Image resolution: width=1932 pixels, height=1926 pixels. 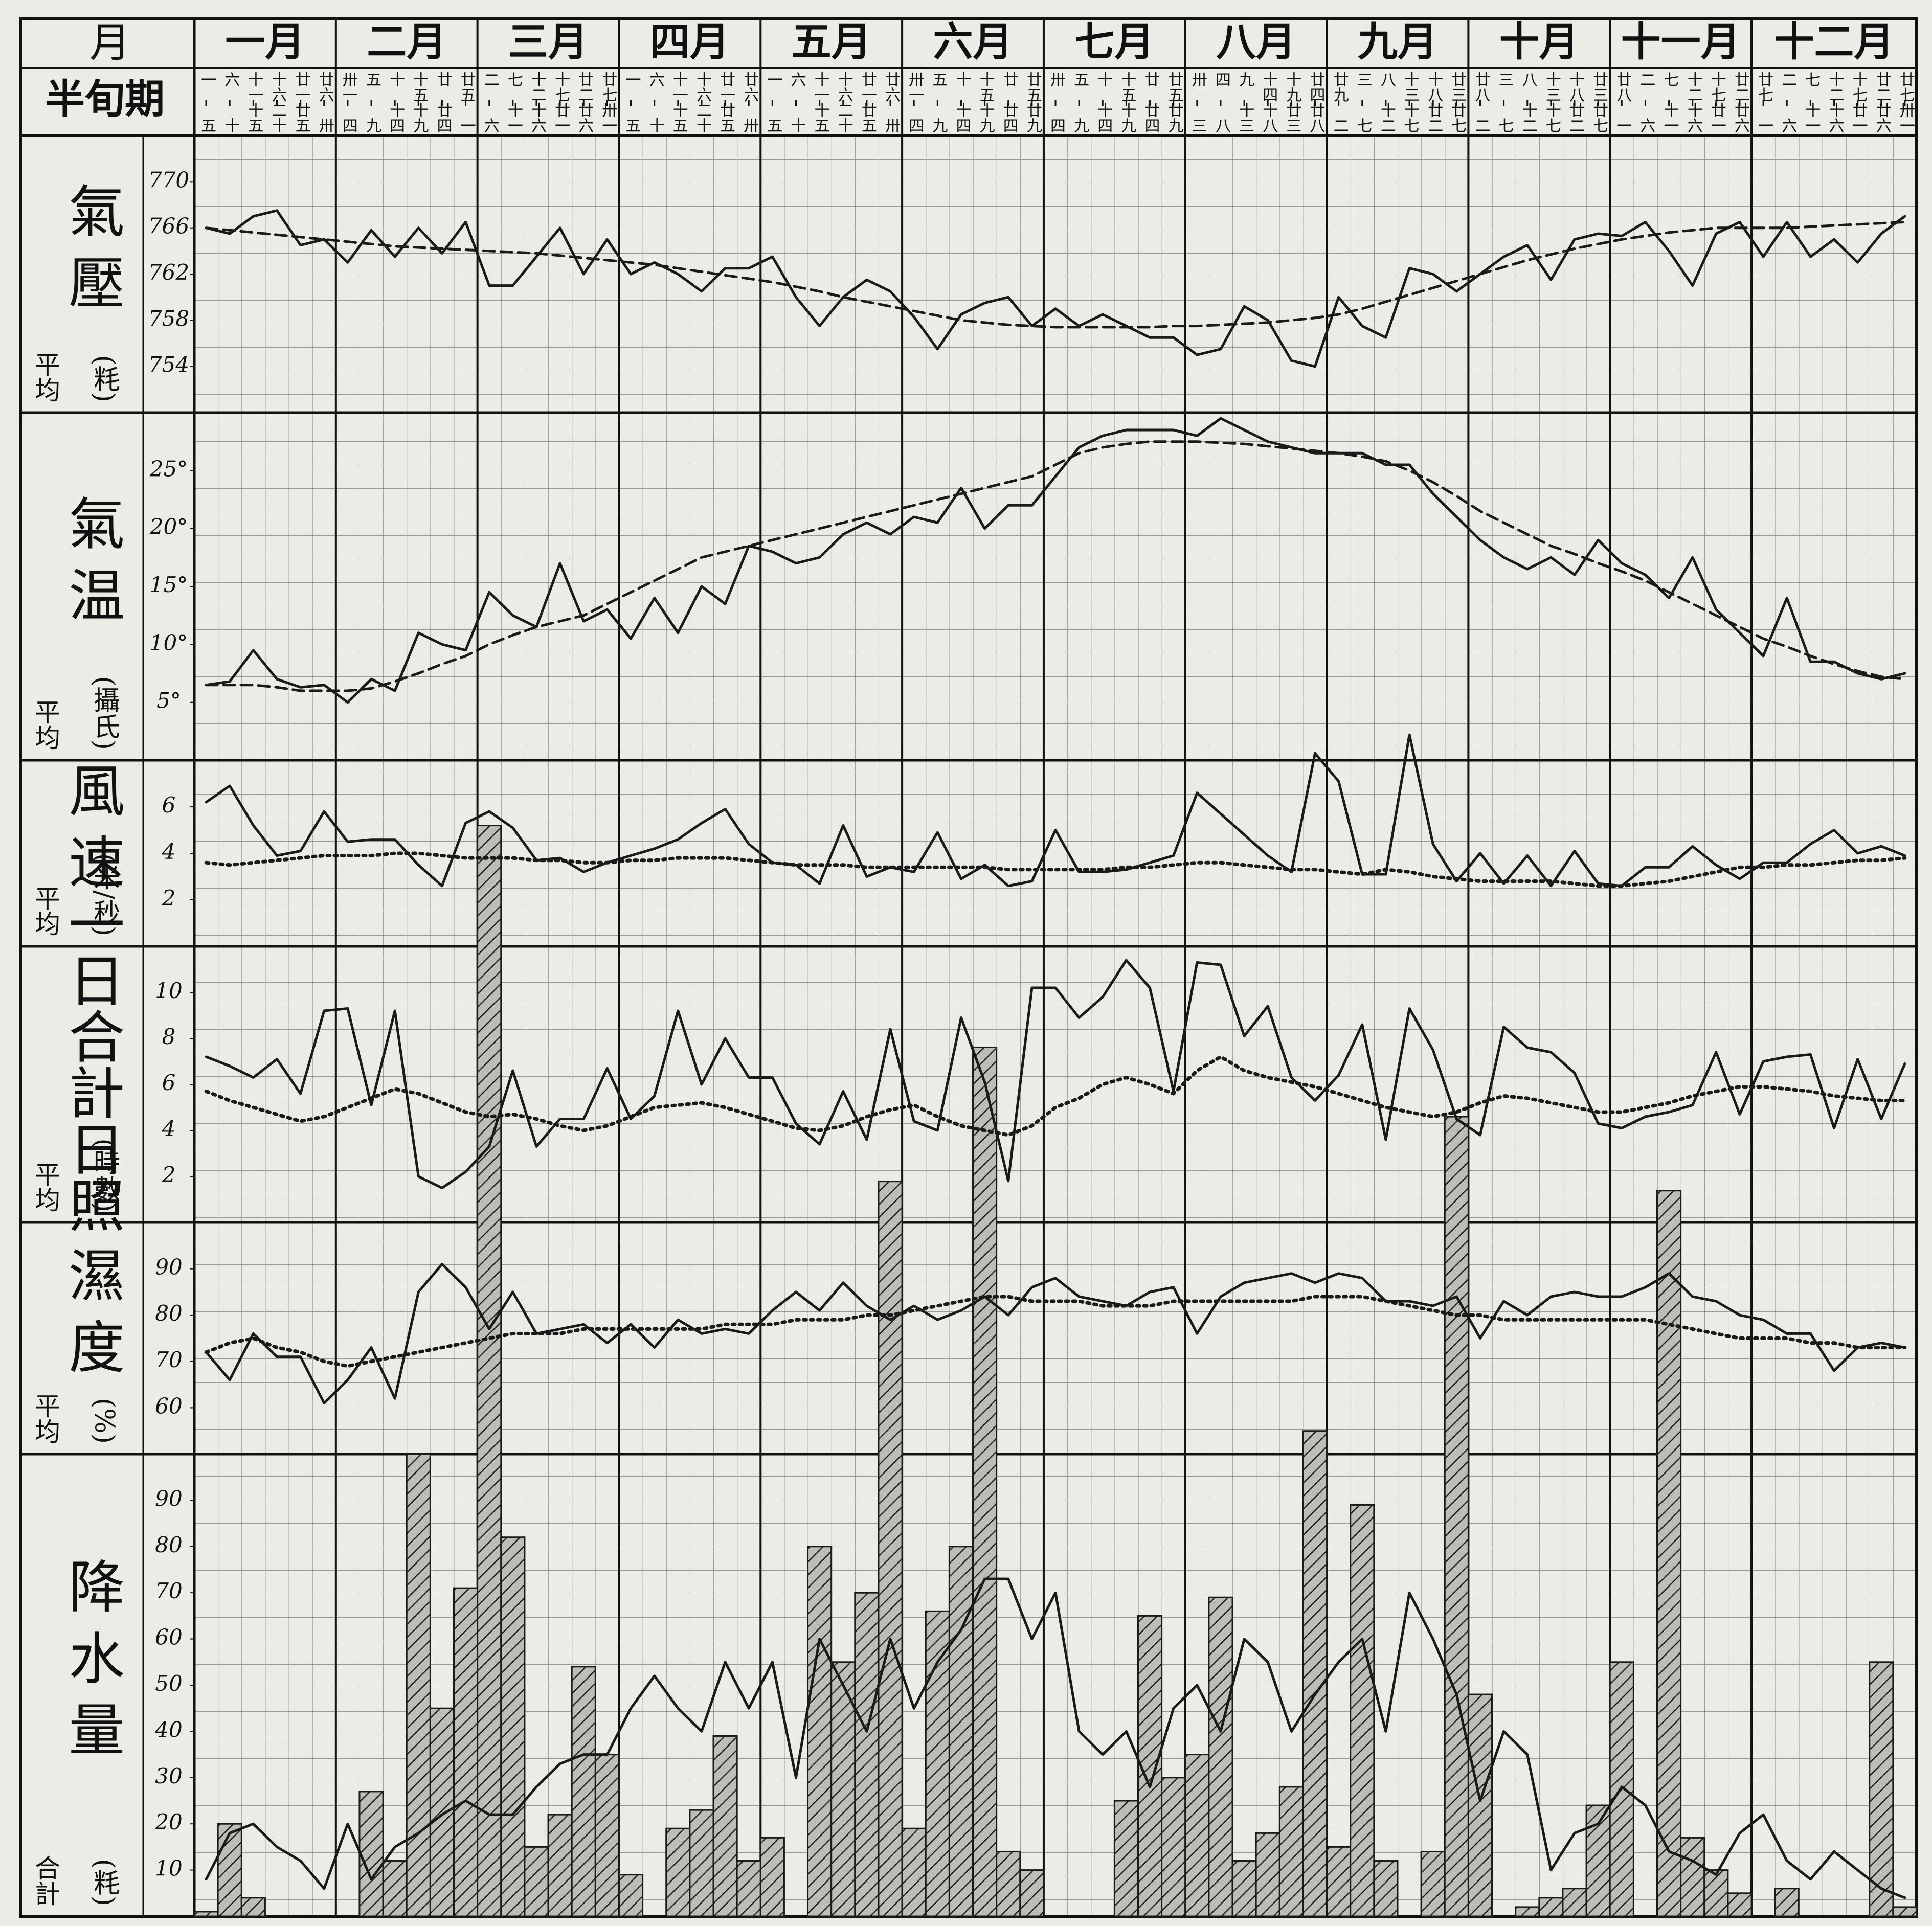 I want to click on panel-unit: (粍), so click(x=104, y=1883).